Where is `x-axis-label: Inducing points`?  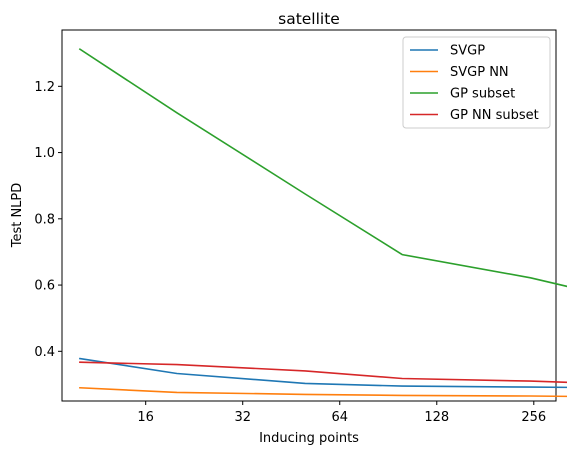
x-axis-label: Inducing points is located at coordinates (309, 438).